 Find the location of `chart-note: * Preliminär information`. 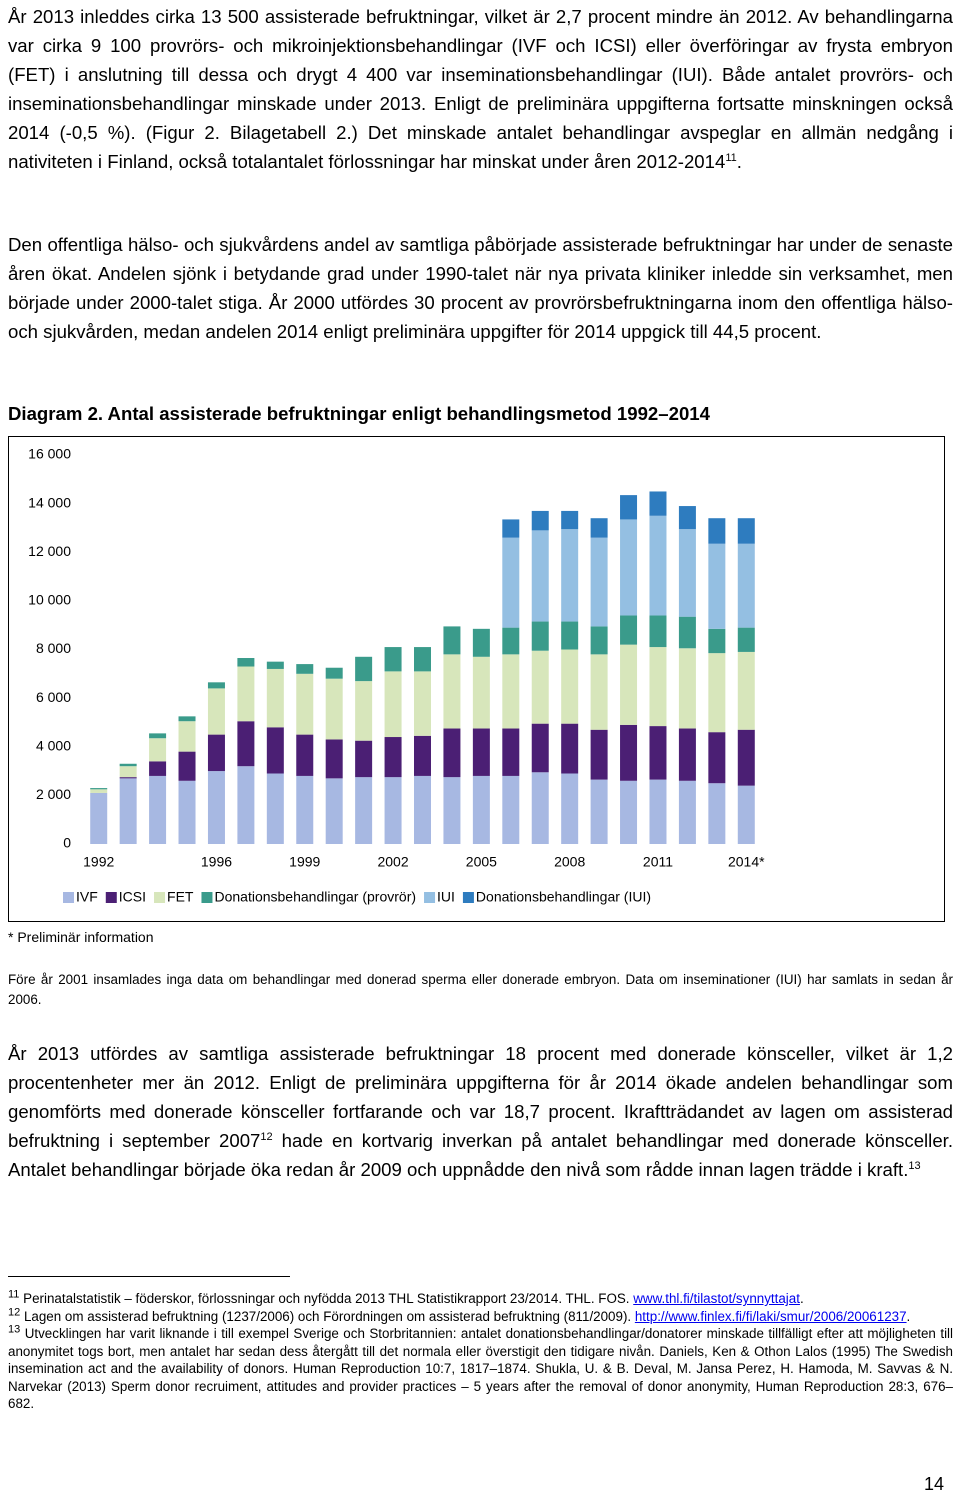

chart-note: * Preliminär information is located at coordinates (81, 937).